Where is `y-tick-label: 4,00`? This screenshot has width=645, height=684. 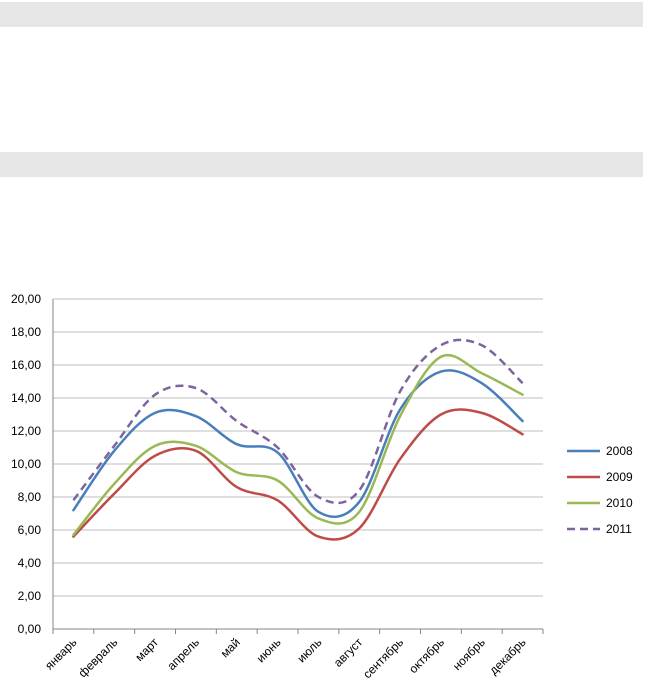
y-tick-label: 4,00 is located at coordinates (30, 563).